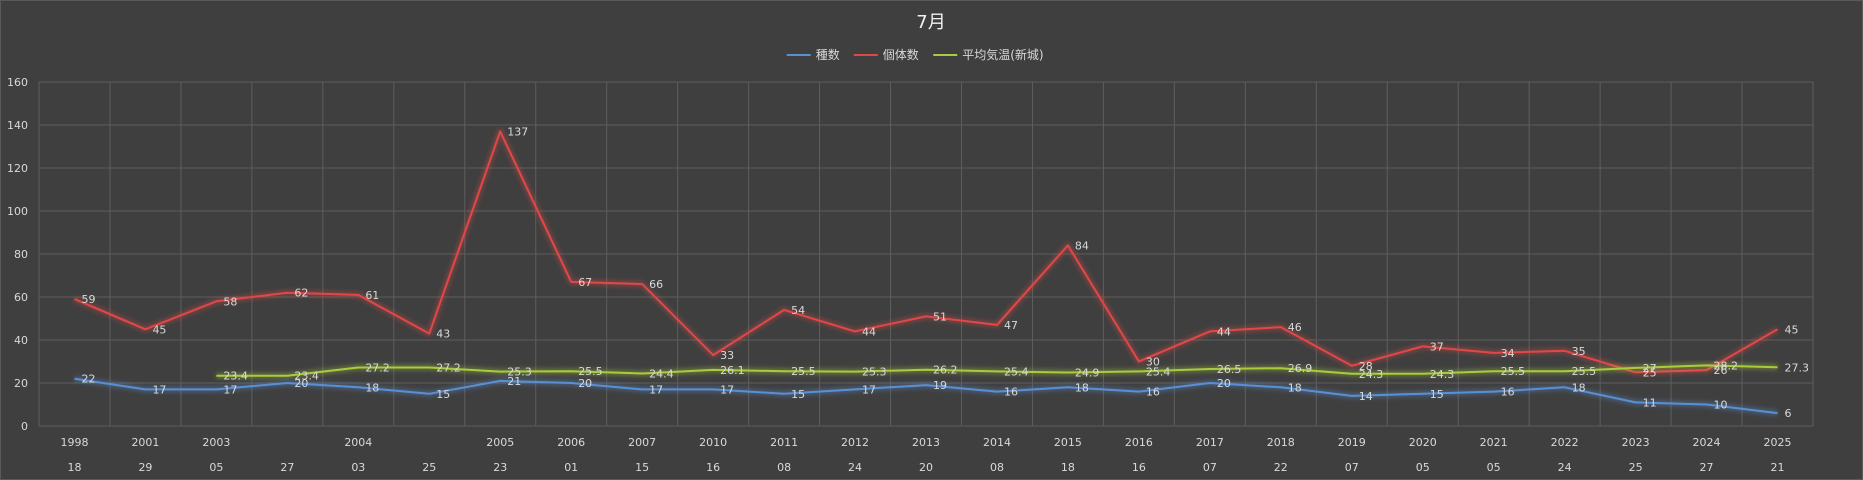 The width and height of the screenshot is (1863, 480). What do you see at coordinates (17, 82) in the screenshot?
I see `y-tick-label: 160` at bounding box center [17, 82].